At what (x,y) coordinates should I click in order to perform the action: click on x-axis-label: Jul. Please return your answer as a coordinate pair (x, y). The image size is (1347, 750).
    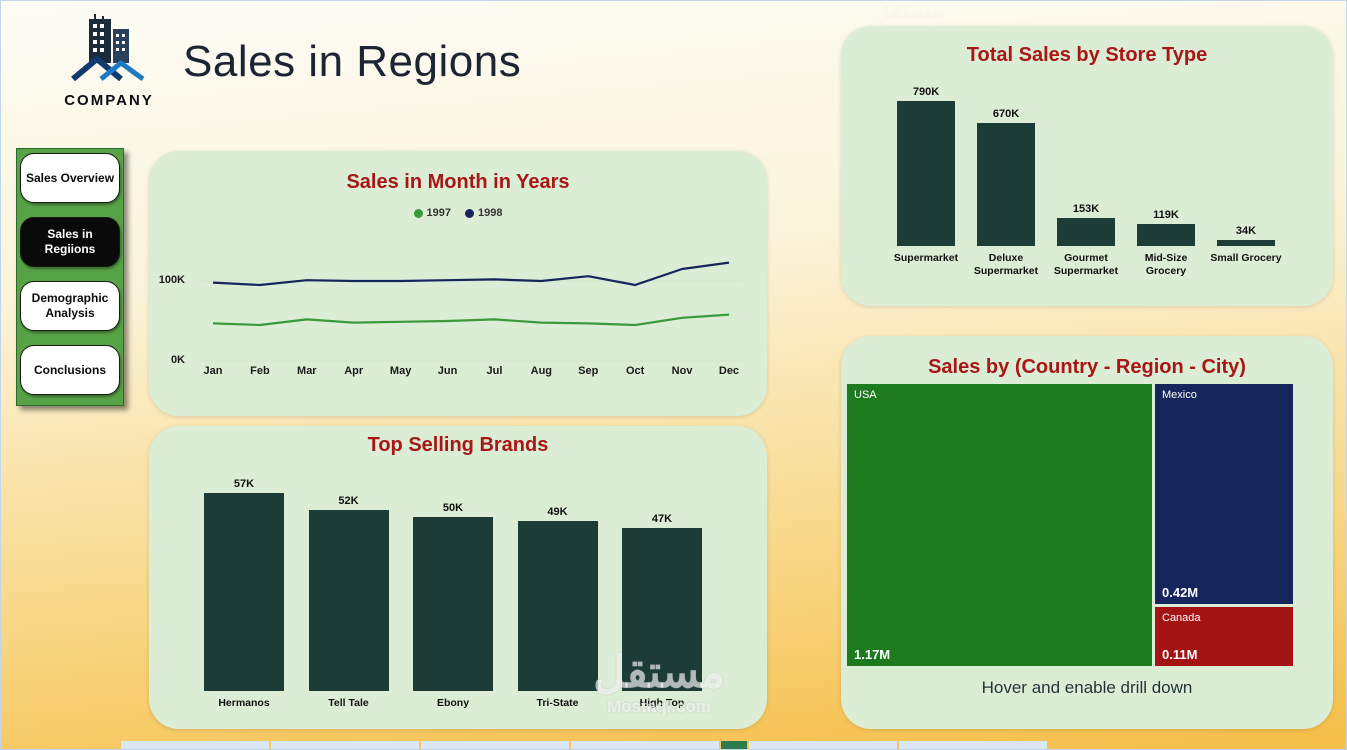
    Looking at the image, I should click on (494, 371).